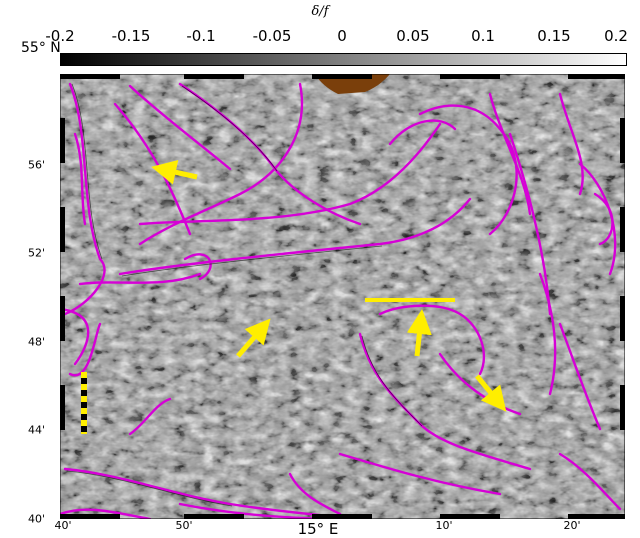 This screenshot has width=640, height=538. I want to click on lat-label: 52', so click(37, 253).